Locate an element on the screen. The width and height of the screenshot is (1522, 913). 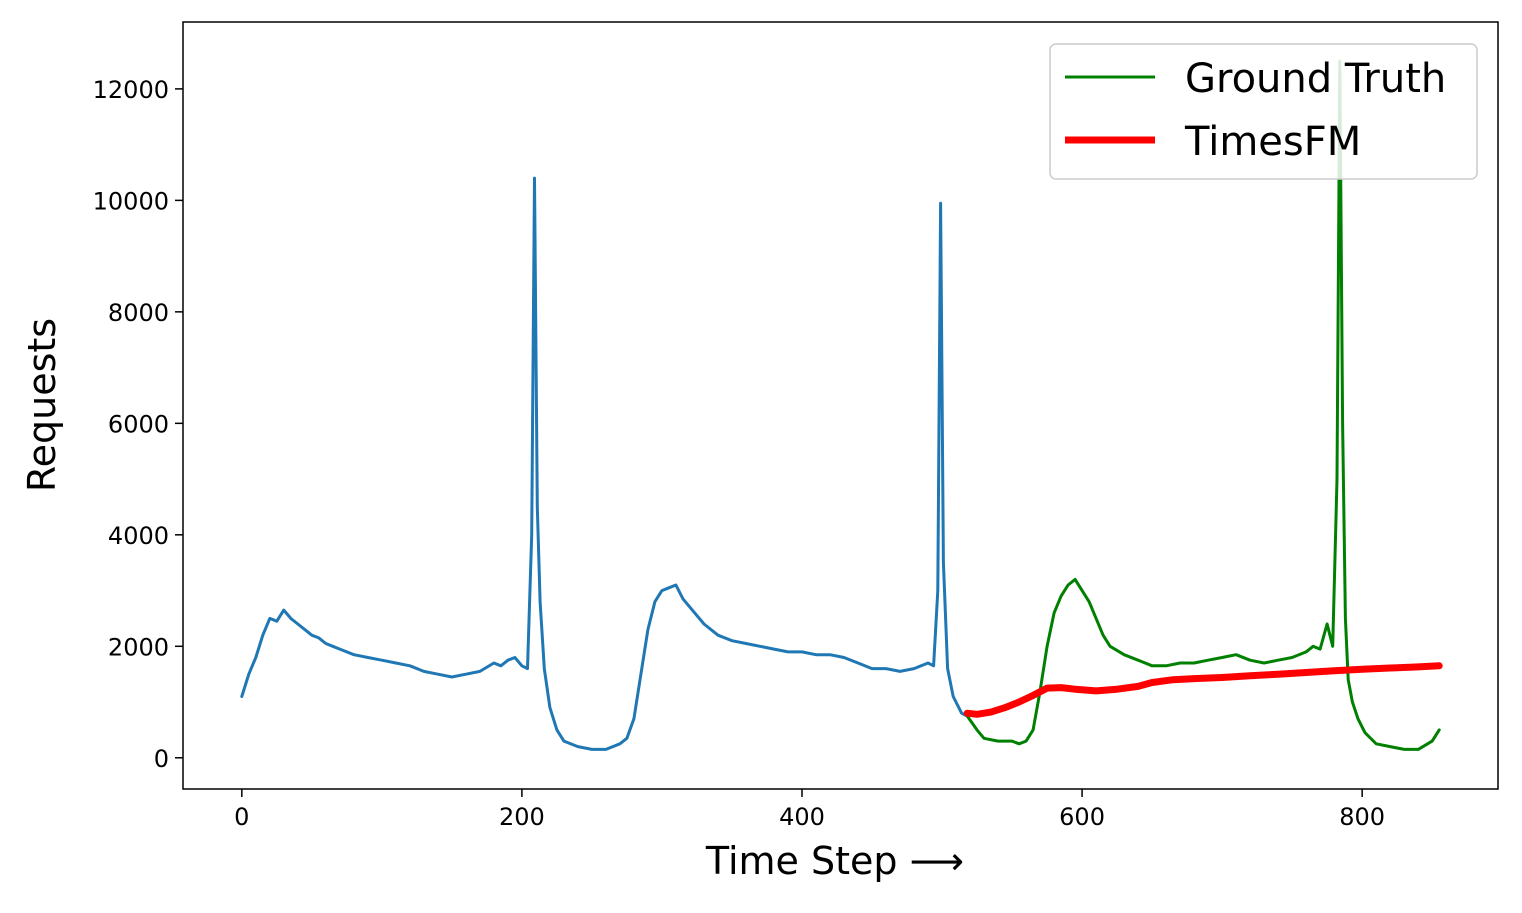
x-axis-title: Time Step ⟶ is located at coordinates (834, 861).